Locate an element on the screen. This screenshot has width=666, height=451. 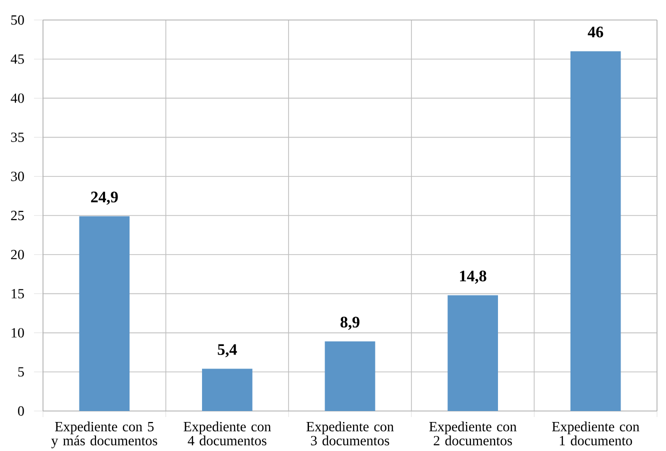
y-tick-label: 15 is located at coordinates (18, 293).